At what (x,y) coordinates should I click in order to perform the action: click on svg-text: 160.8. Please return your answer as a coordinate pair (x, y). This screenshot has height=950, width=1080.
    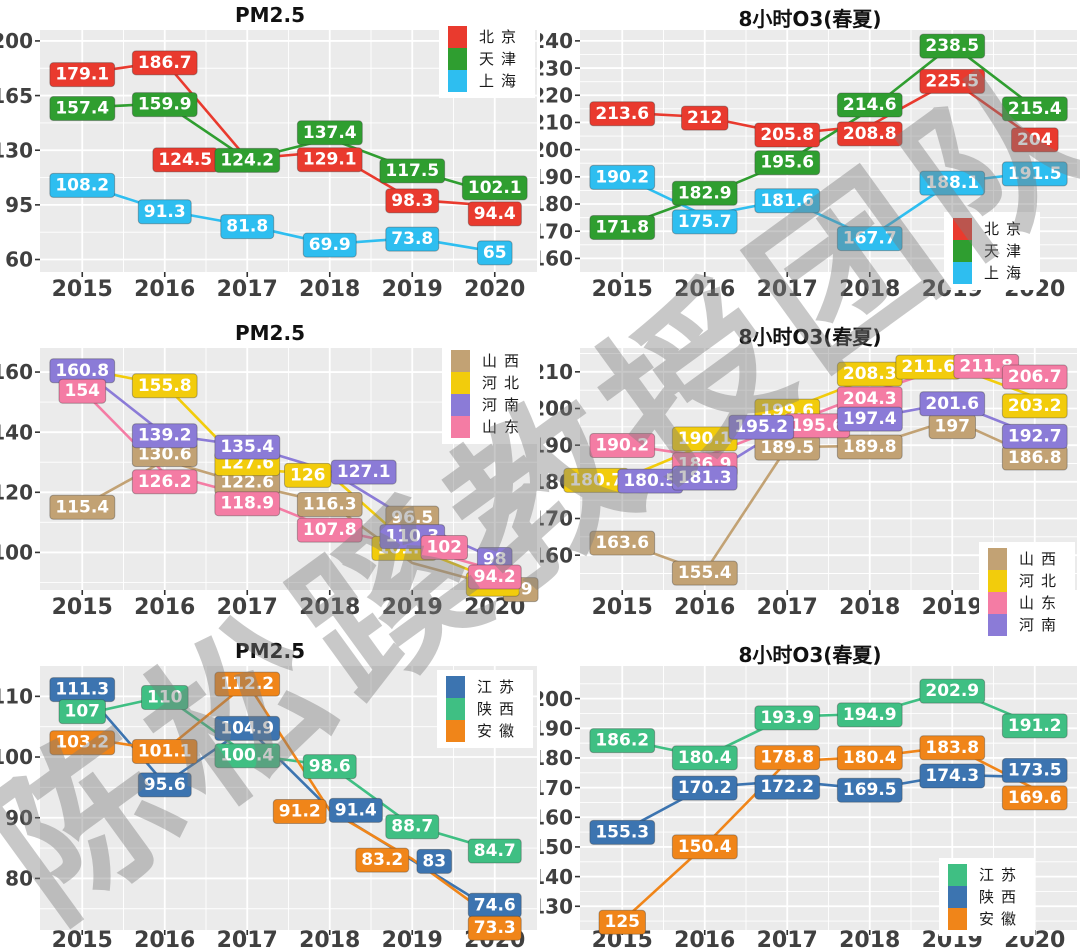
    Looking at the image, I should click on (82, 371).